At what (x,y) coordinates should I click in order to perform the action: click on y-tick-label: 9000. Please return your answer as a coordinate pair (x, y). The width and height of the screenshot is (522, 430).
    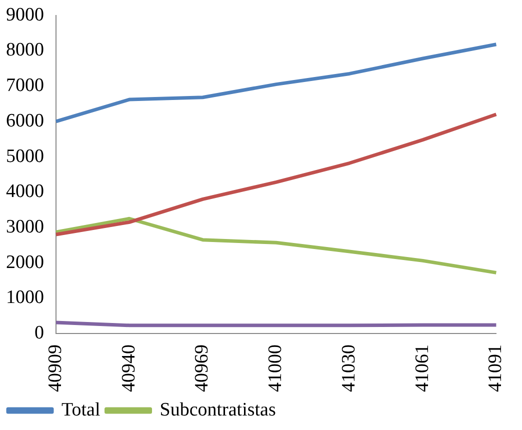
    Looking at the image, I should click on (25, 15).